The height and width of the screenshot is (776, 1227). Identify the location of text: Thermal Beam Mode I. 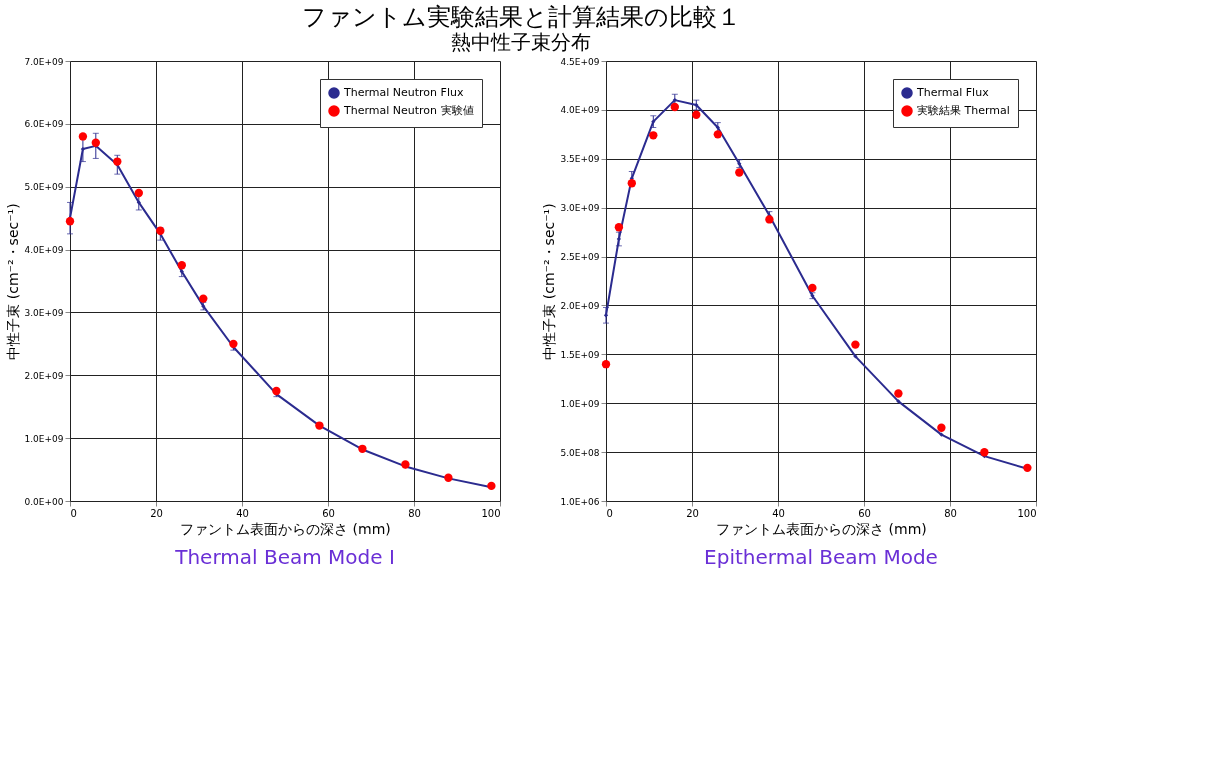
(284, 557).